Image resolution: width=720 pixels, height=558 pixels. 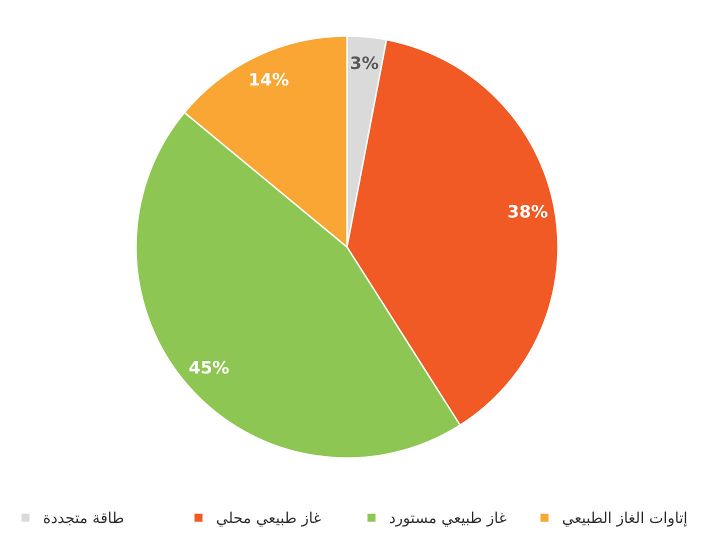 I want to click on legend-label: غاز طبيعي مستورد, so click(x=448, y=517).